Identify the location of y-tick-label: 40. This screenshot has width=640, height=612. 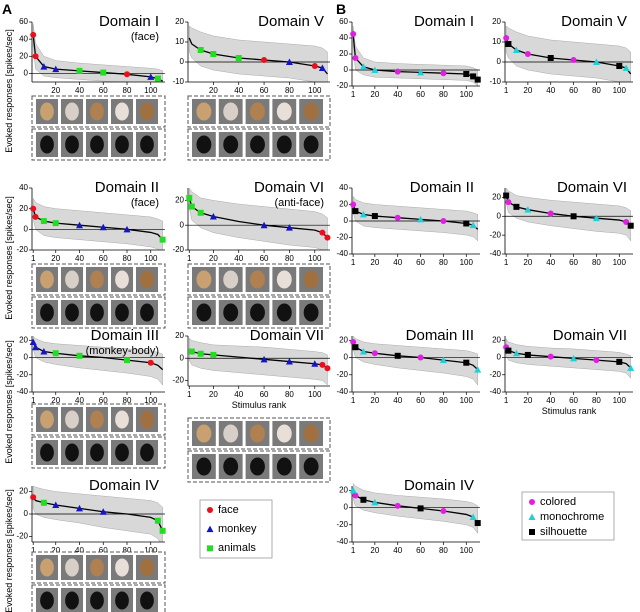
(23, 38).